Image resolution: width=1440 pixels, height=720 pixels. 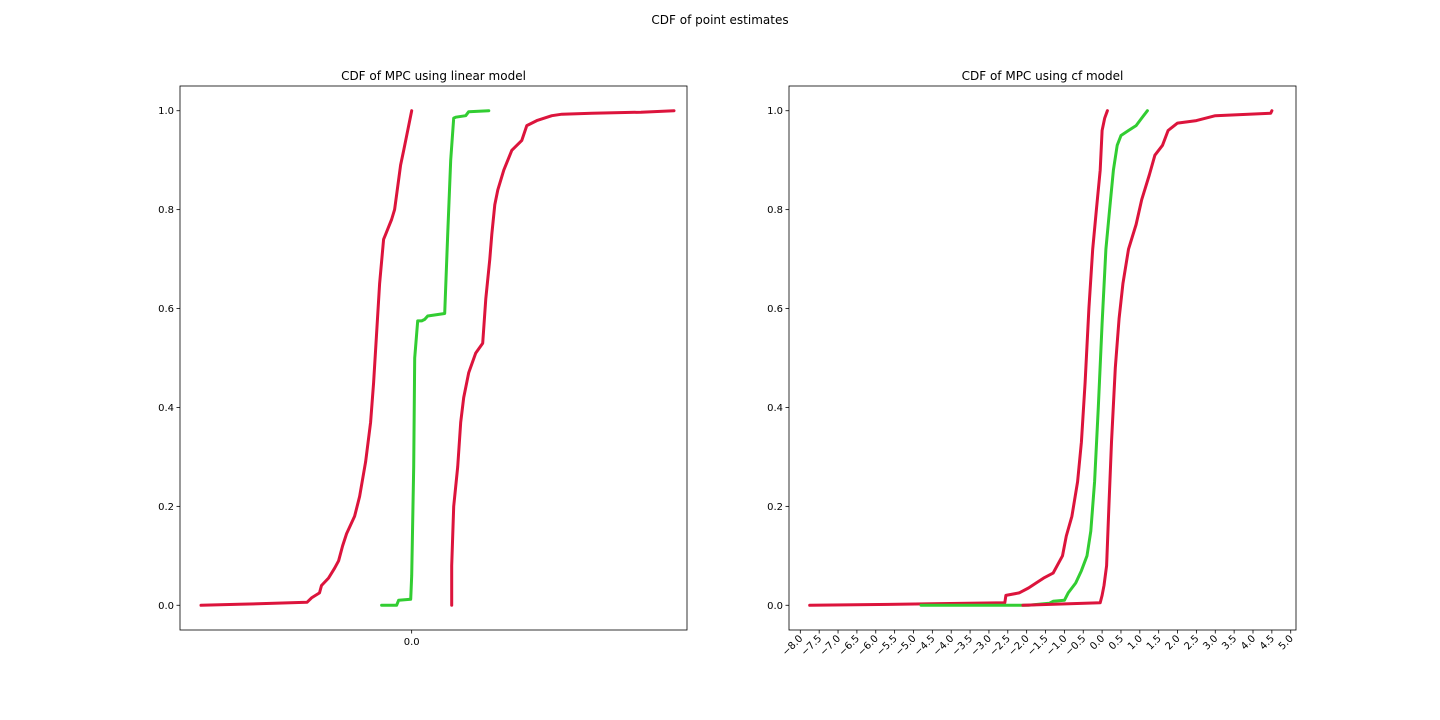 What do you see at coordinates (775, 408) in the screenshot?
I see `cf-model-y-tick-label: 0.4` at bounding box center [775, 408].